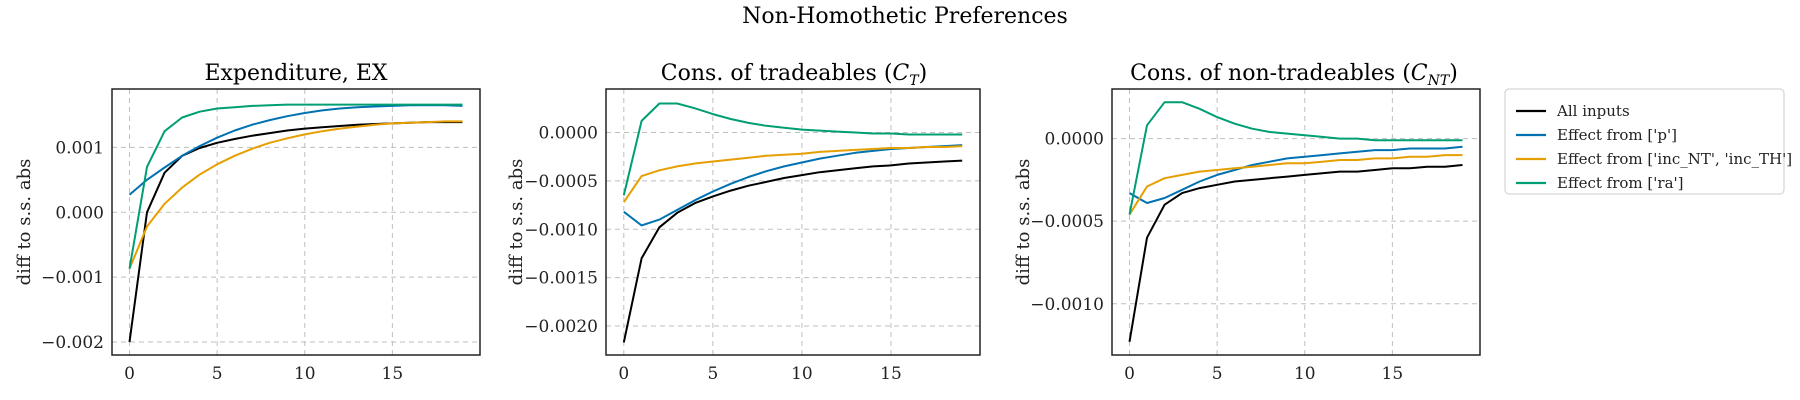 This screenshot has height=400, width=1800. What do you see at coordinates (769, 73) in the screenshot?
I see `panel-title-text: Cons. of tradeables` at bounding box center [769, 73].